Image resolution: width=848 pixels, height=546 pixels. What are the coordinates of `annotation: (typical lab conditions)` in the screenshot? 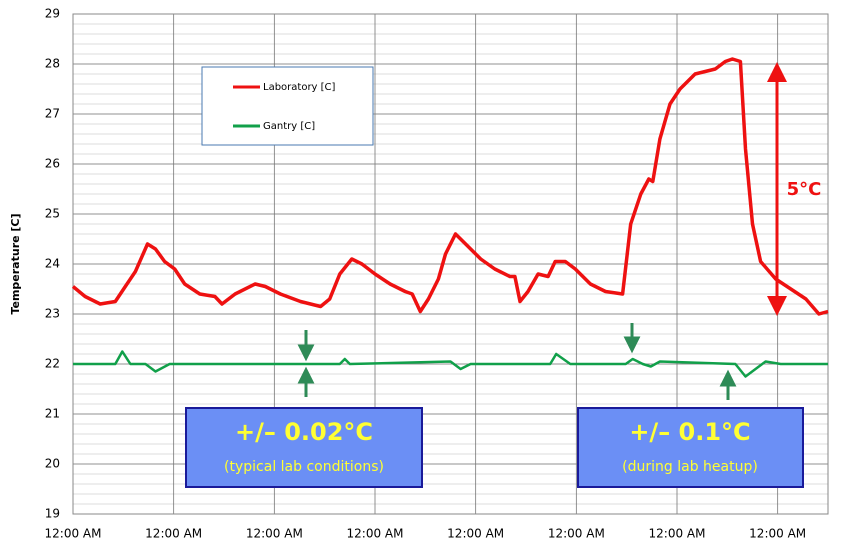 It's located at (304, 467).